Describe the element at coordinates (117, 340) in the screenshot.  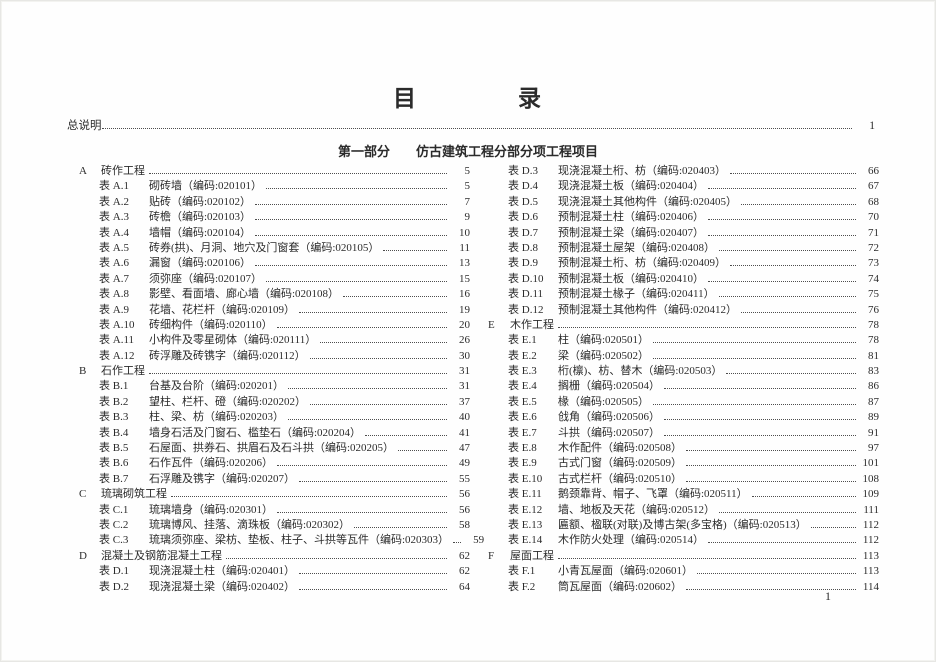
I see `toc-entry-number: 表 A.11` at that location.